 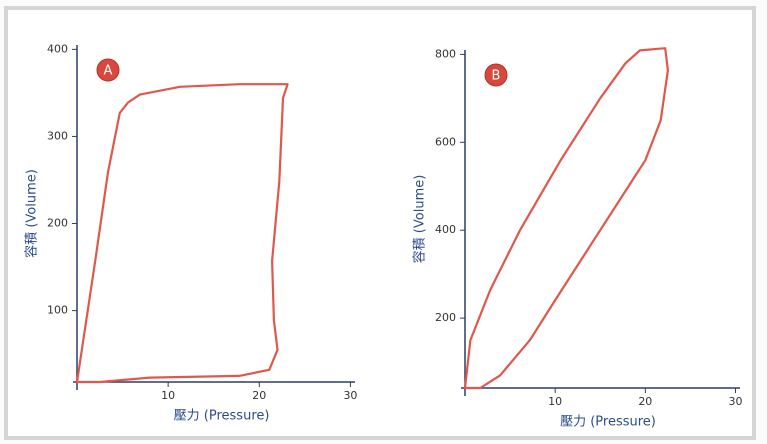 I want to click on panel-label: B, so click(x=496, y=76).